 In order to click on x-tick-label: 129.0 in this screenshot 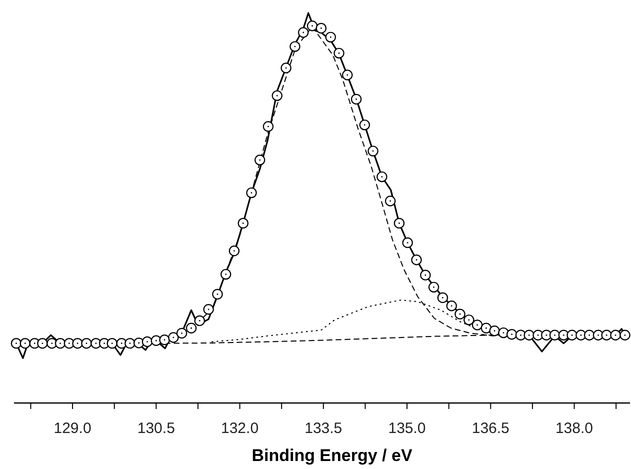, I will do `click(73, 428)`.